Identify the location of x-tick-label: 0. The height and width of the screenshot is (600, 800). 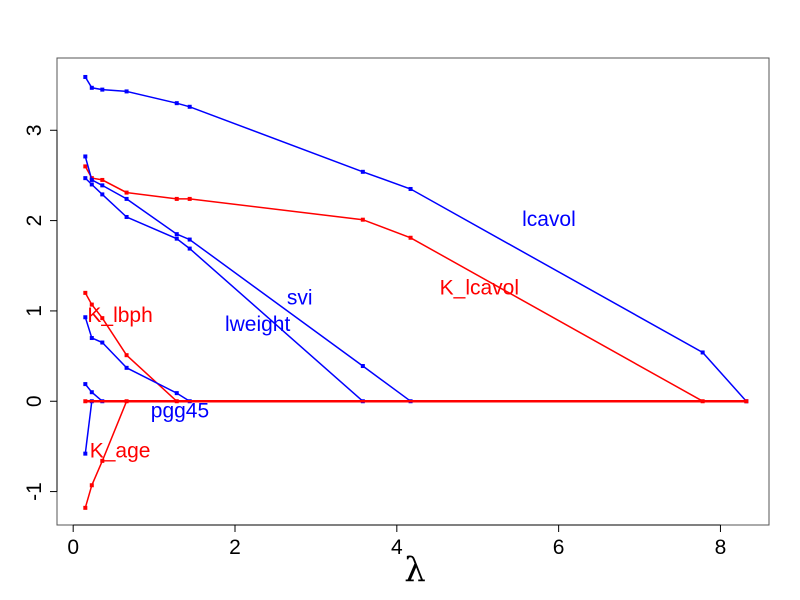
(73, 547).